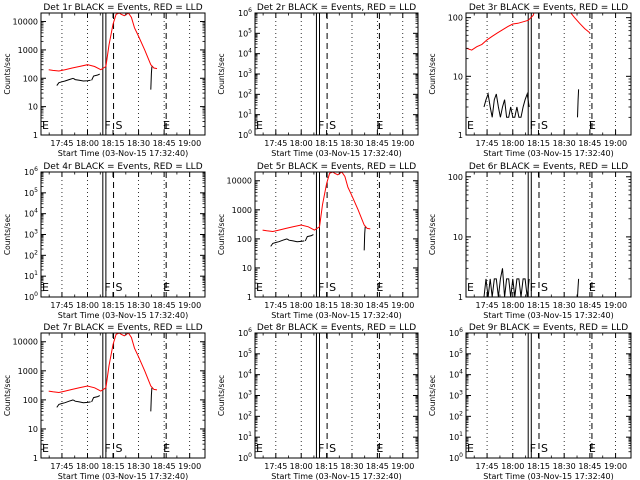 This screenshot has width=640, height=480. I want to click on y-tick-label: 1000, so click(242, 210).